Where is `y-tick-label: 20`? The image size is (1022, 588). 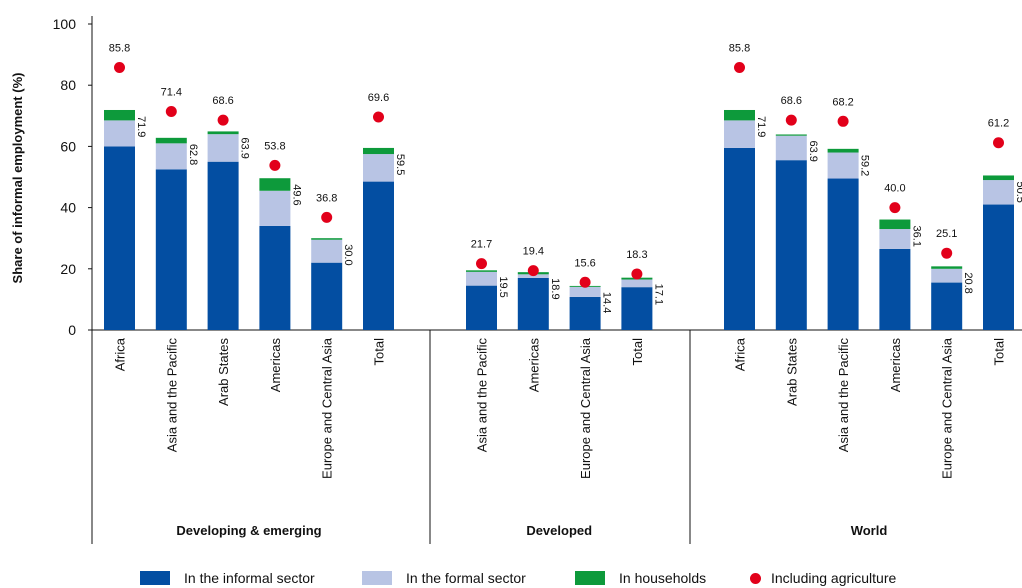 y-tick-label: 20 is located at coordinates (68, 269).